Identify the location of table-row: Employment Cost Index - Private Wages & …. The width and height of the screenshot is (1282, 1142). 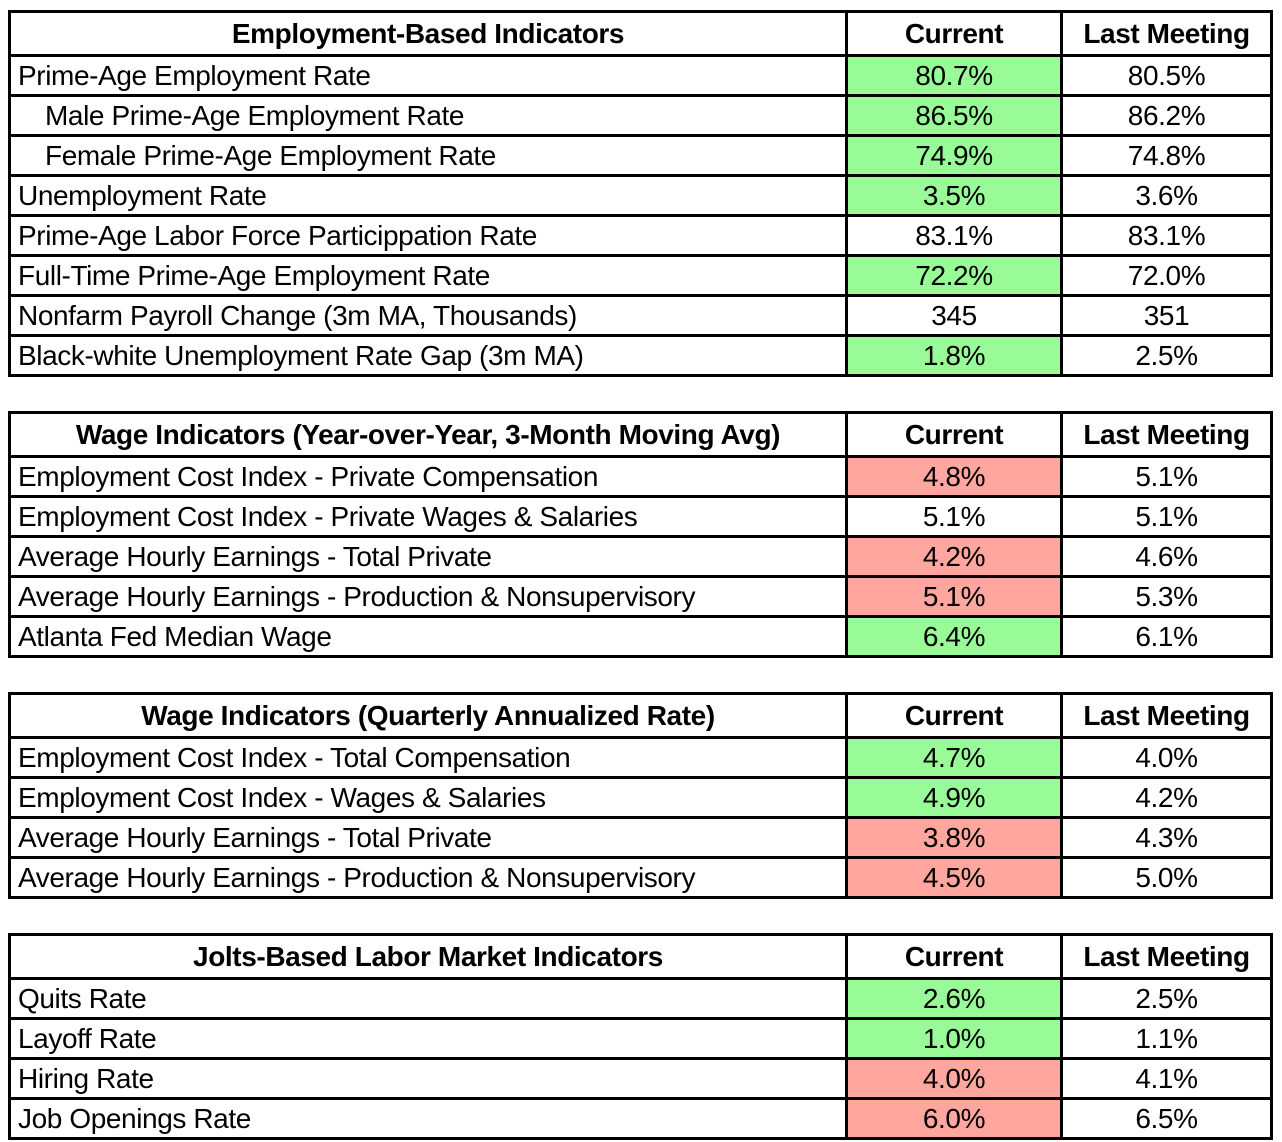
(640, 516).